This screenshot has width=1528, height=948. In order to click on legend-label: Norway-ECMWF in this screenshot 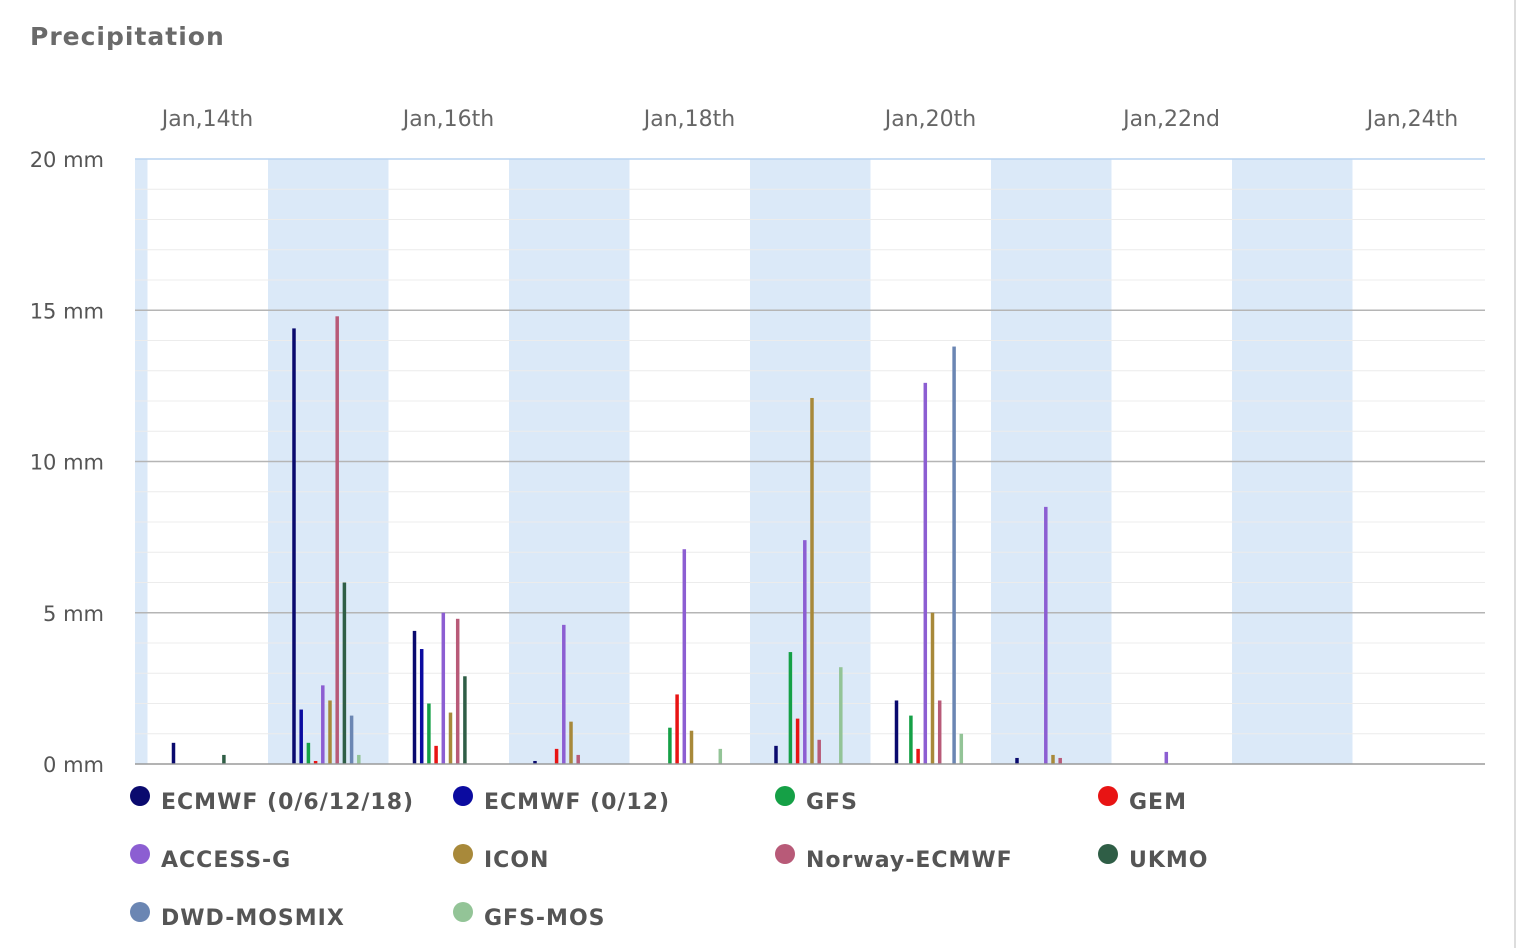, I will do `click(909, 860)`.